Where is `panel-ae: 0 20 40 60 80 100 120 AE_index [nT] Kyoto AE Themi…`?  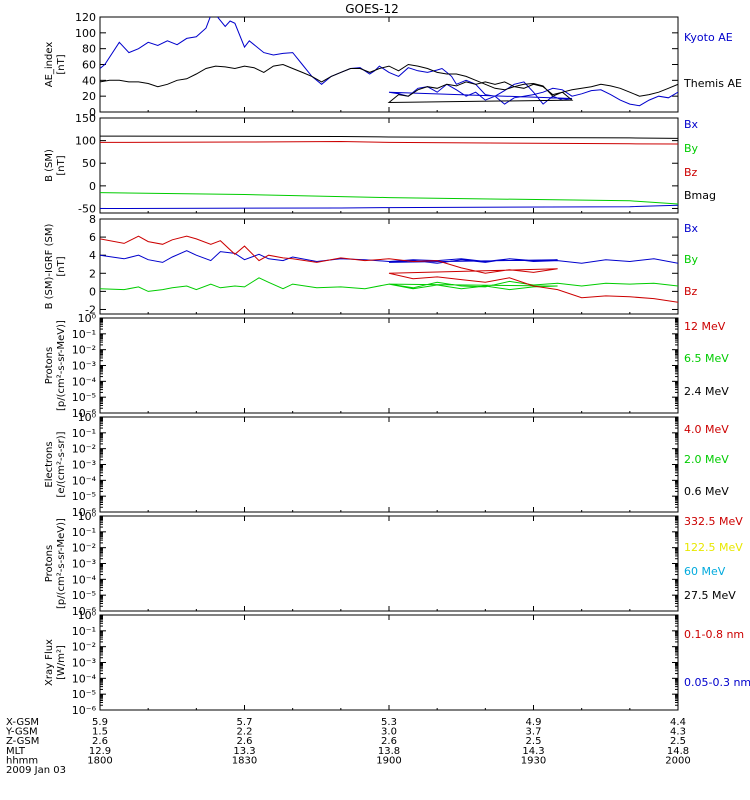 panel-ae: 0 20 40 60 80 100 120 AE_index [nT] Kyoto AE Themi… is located at coordinates (393, 65).